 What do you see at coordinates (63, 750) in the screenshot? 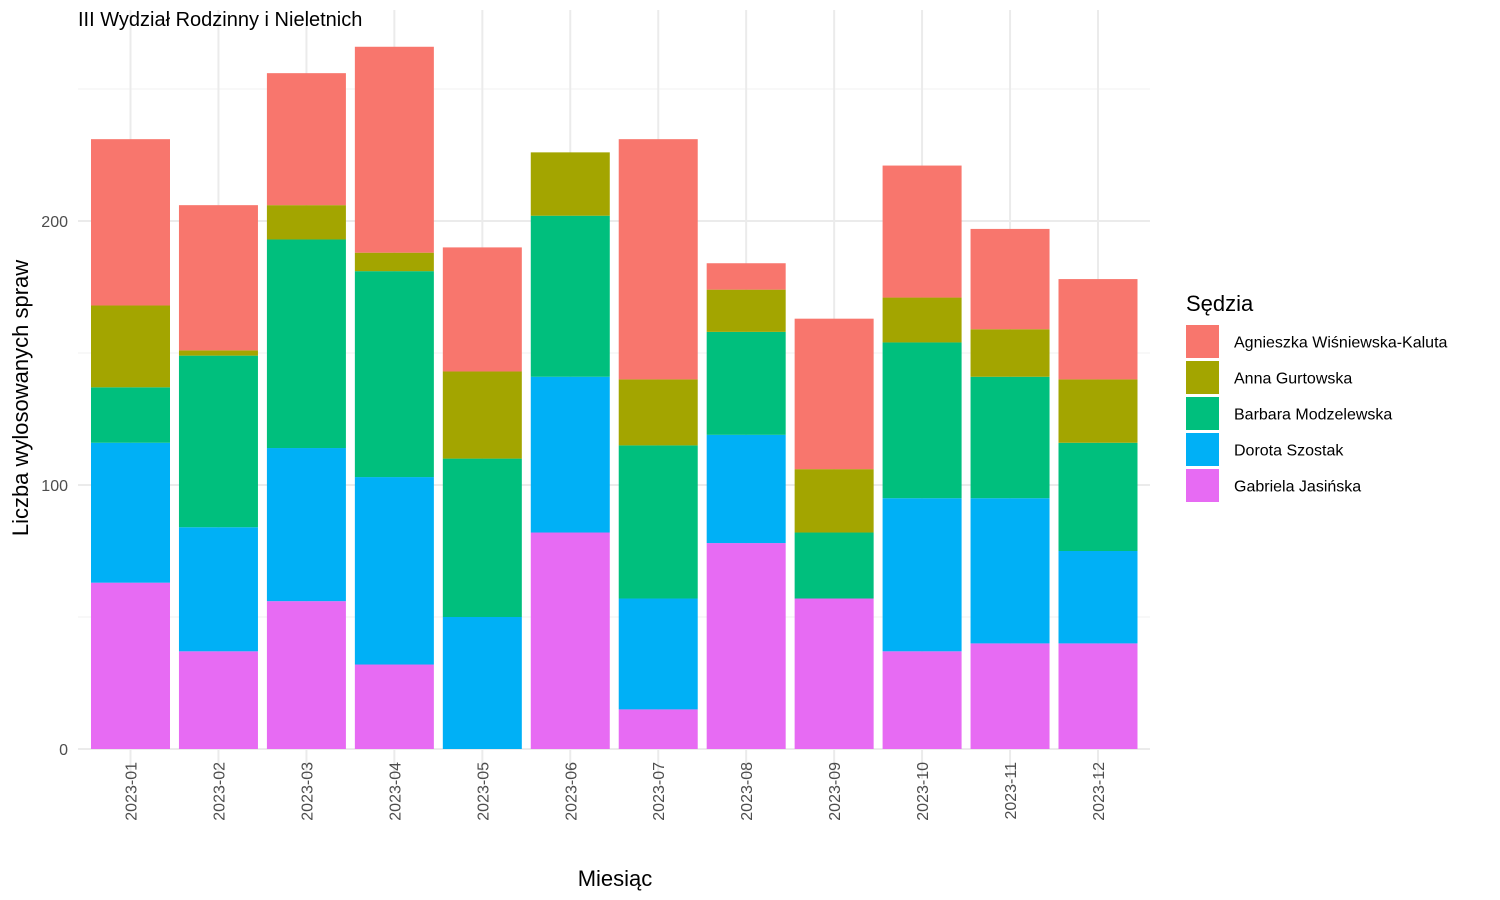
I see `y-tick-label: 0` at bounding box center [63, 750].